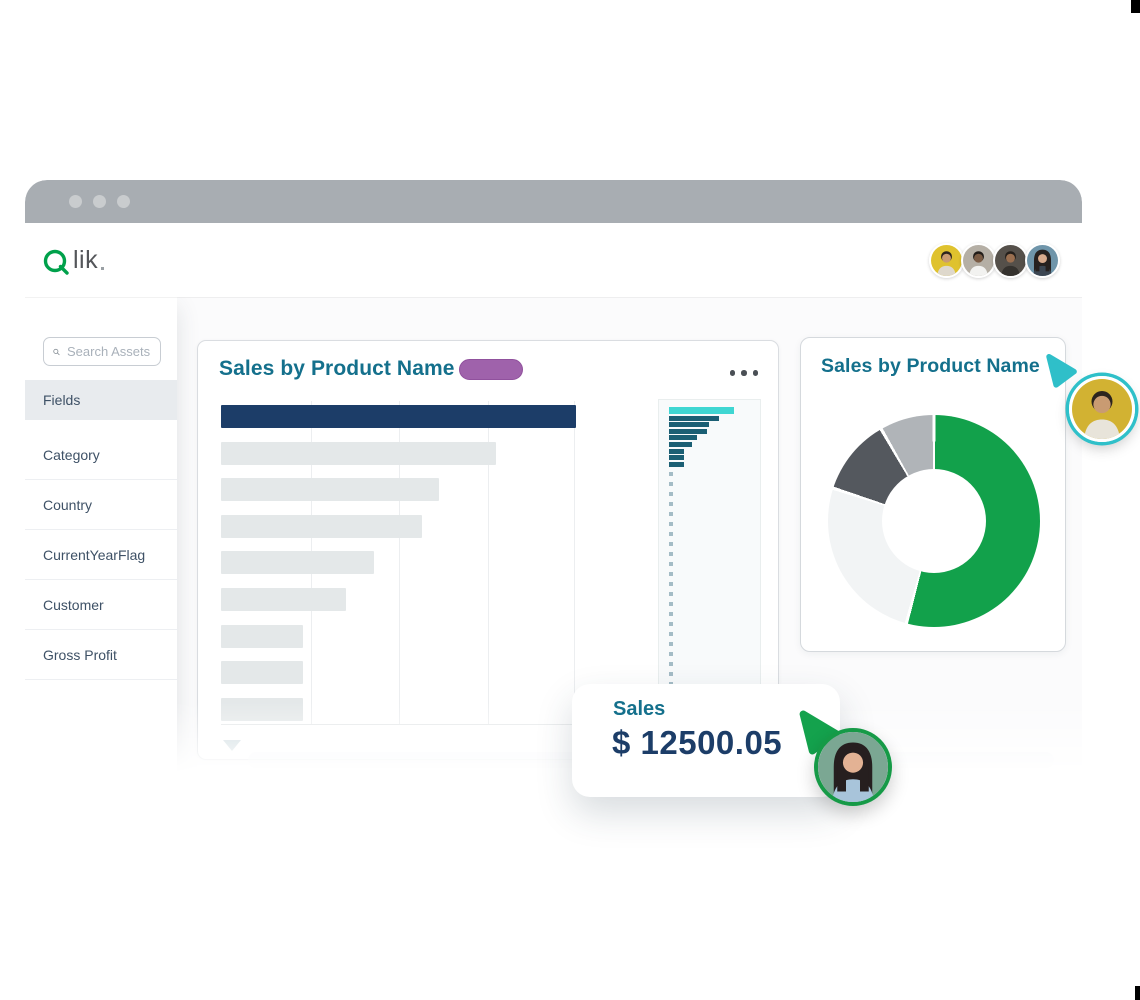  I want to click on card-menu-button, so click(743, 373).